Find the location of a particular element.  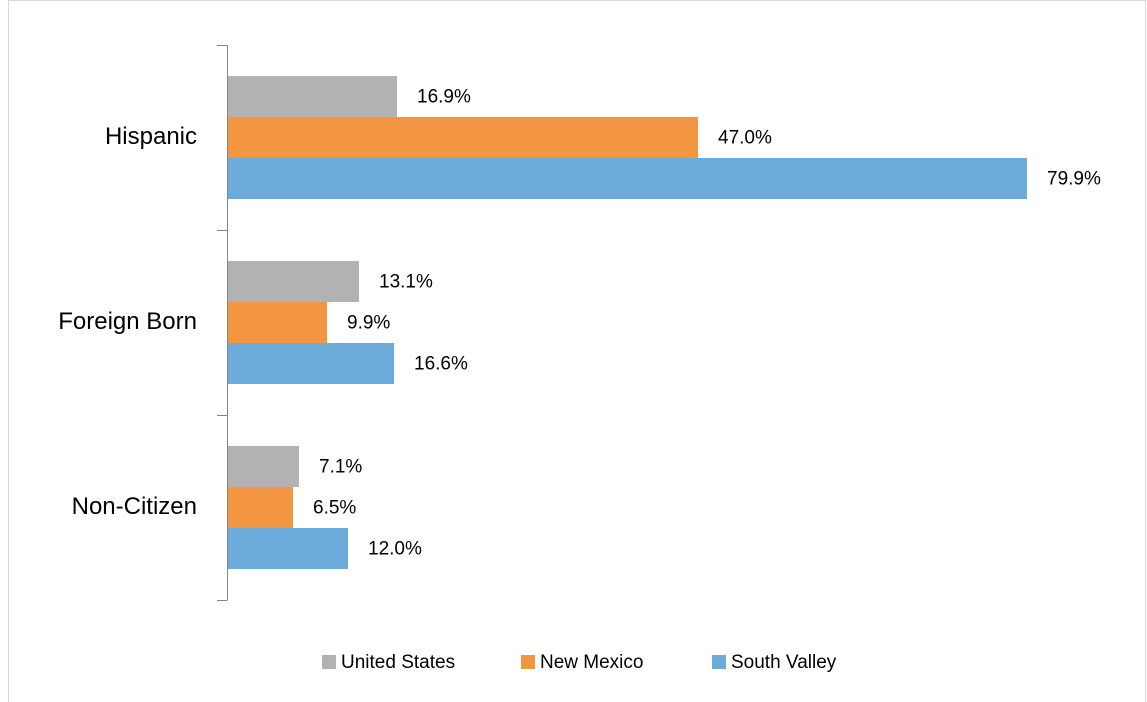

category-label: Foreign Born is located at coordinates (127, 321).